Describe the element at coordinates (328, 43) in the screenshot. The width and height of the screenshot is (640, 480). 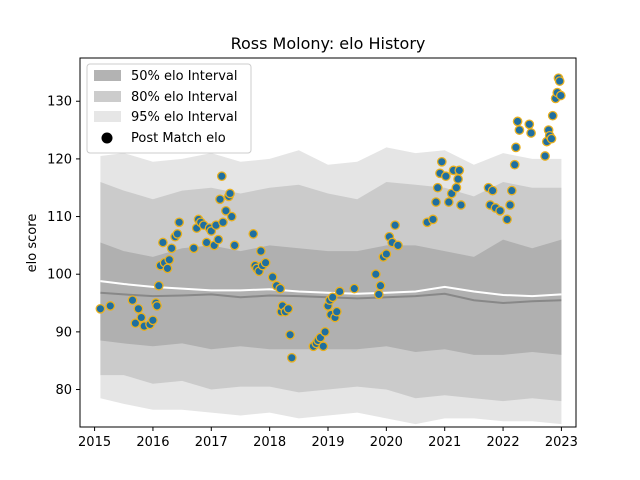
I see `chart-title: Ross Molony: elo History` at that location.